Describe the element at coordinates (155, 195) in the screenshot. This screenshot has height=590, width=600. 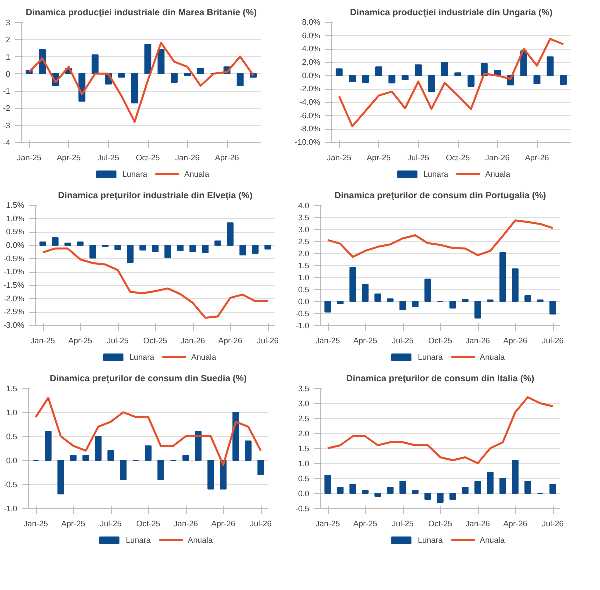
I see `chart-title: Dinamica preţurilor industriale din Elveţia (%)` at that location.